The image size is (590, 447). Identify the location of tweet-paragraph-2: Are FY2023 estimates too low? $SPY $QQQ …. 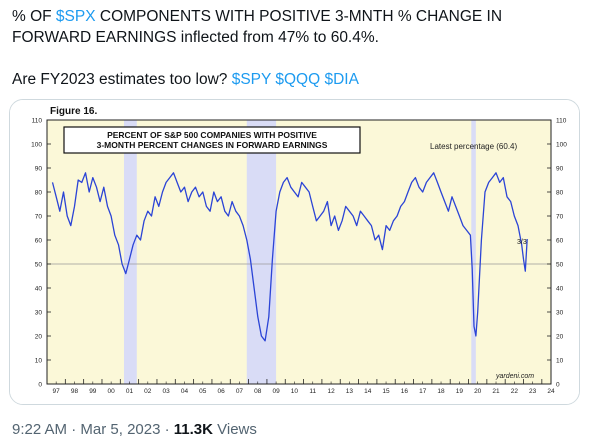
(297, 79).